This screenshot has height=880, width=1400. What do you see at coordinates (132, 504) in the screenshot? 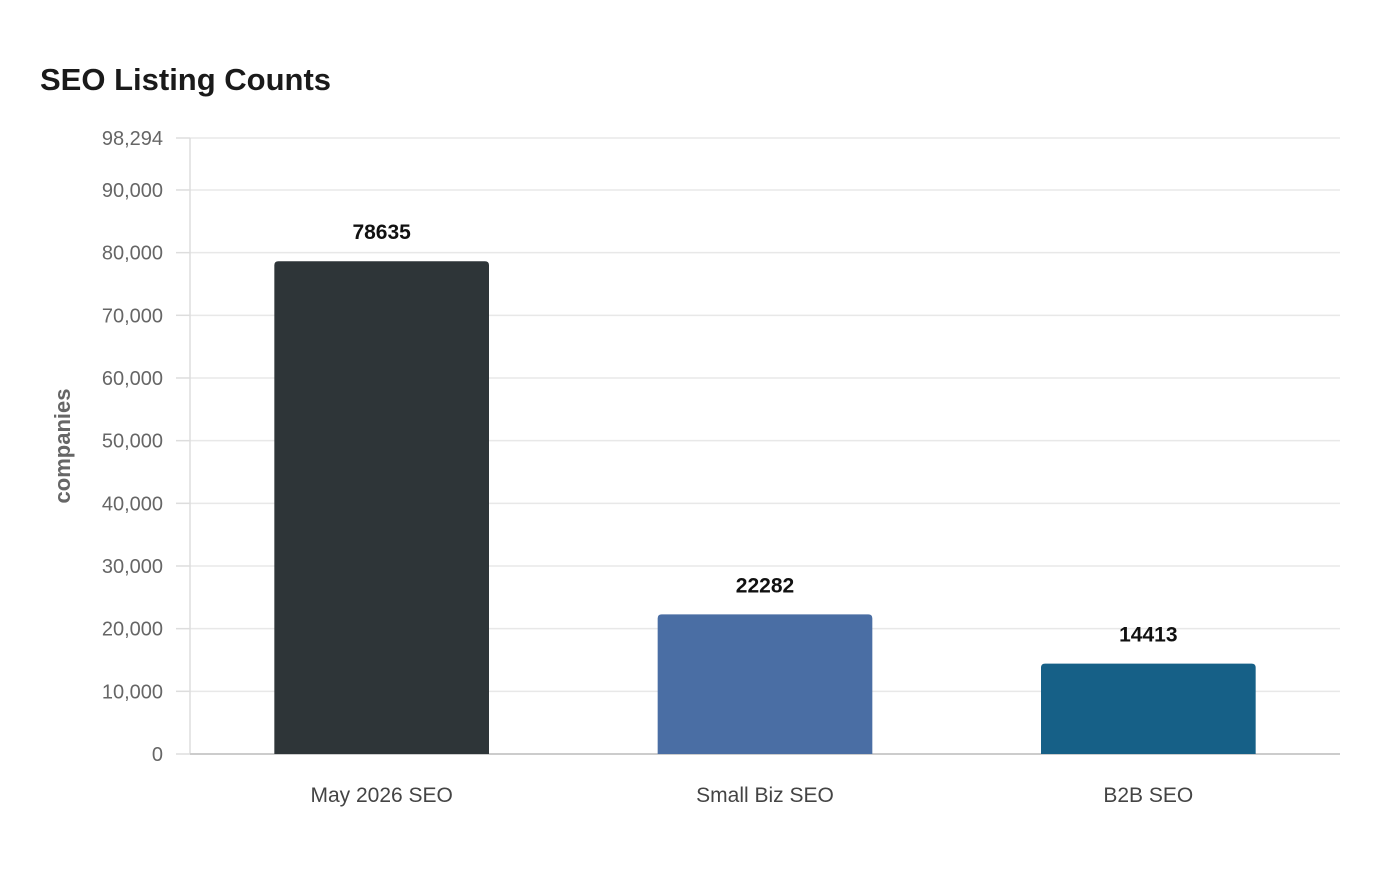
I see `y-tick-label: 40,000` at bounding box center [132, 504].